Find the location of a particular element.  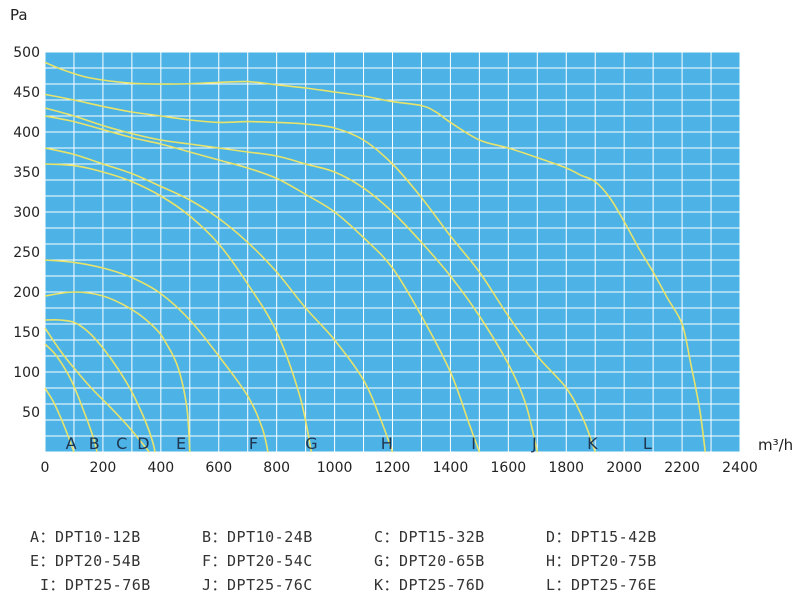

y-tick-label: 500 is located at coordinates (26, 53).